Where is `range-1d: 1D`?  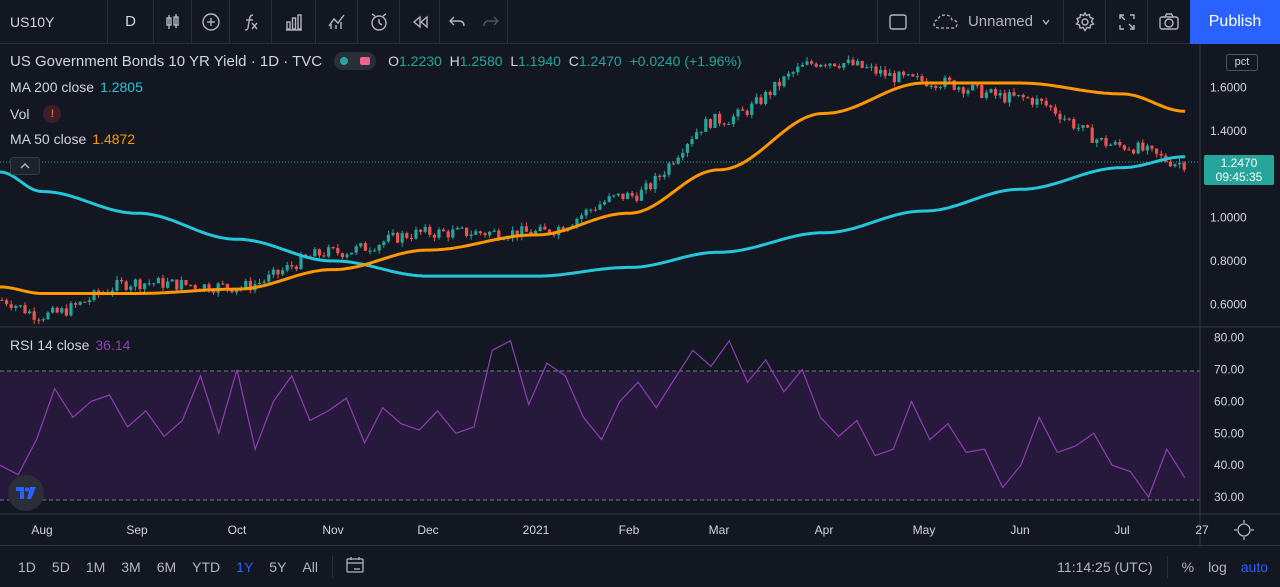 range-1d: 1D is located at coordinates (27, 566).